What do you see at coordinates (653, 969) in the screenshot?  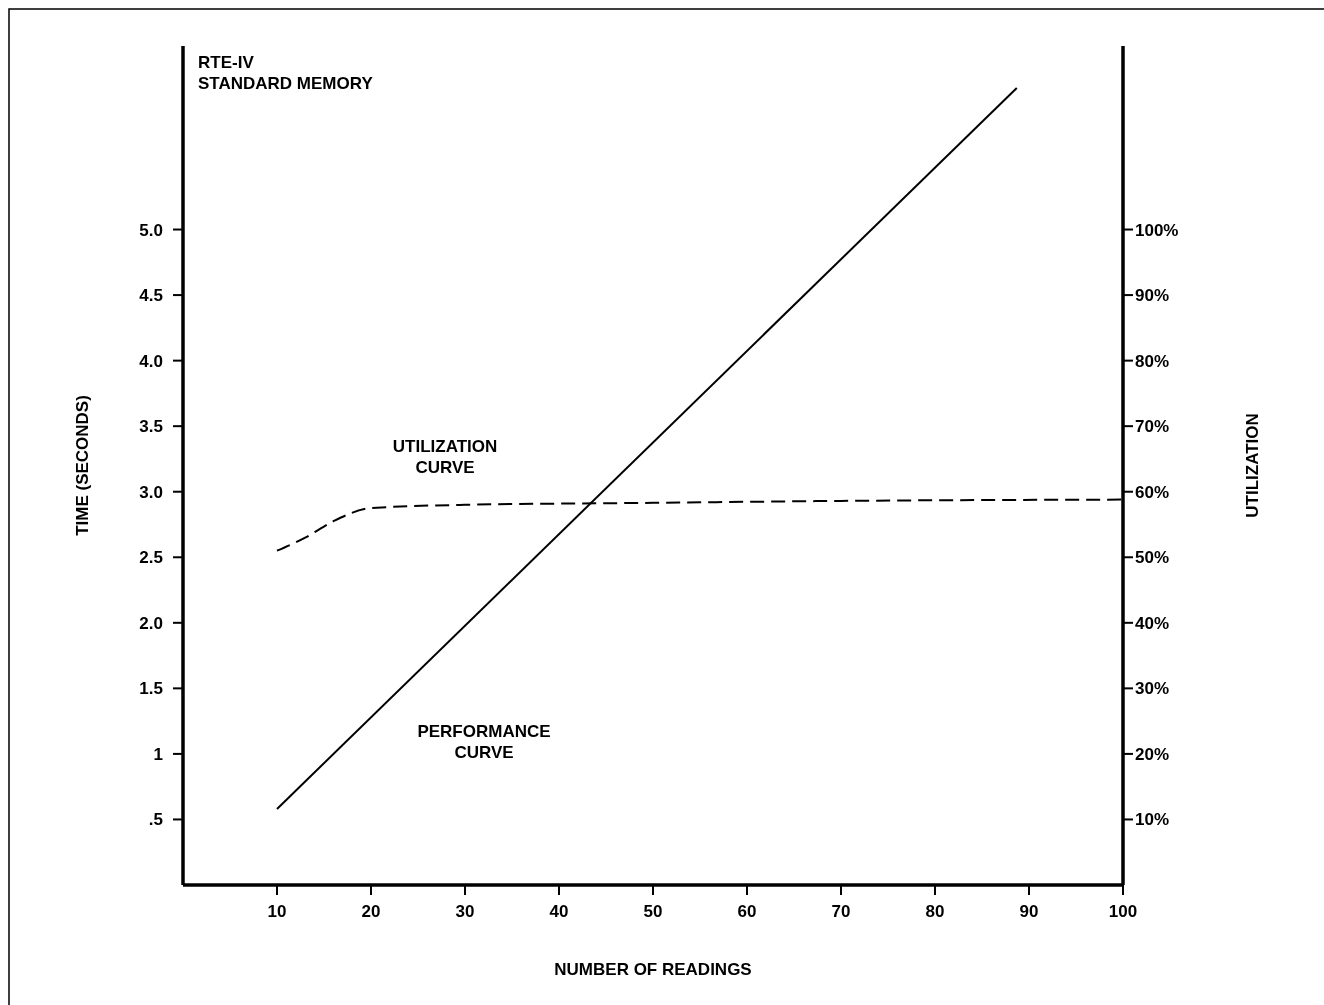 I see `x-axis-title: NUMBER OF READINGS` at bounding box center [653, 969].